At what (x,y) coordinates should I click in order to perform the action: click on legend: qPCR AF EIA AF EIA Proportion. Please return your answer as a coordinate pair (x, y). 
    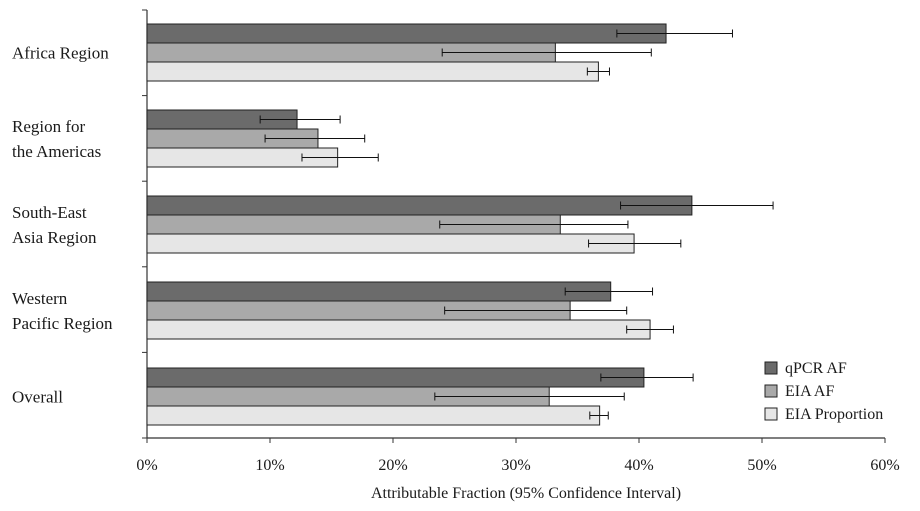
    Looking at the image, I should click on (823, 391).